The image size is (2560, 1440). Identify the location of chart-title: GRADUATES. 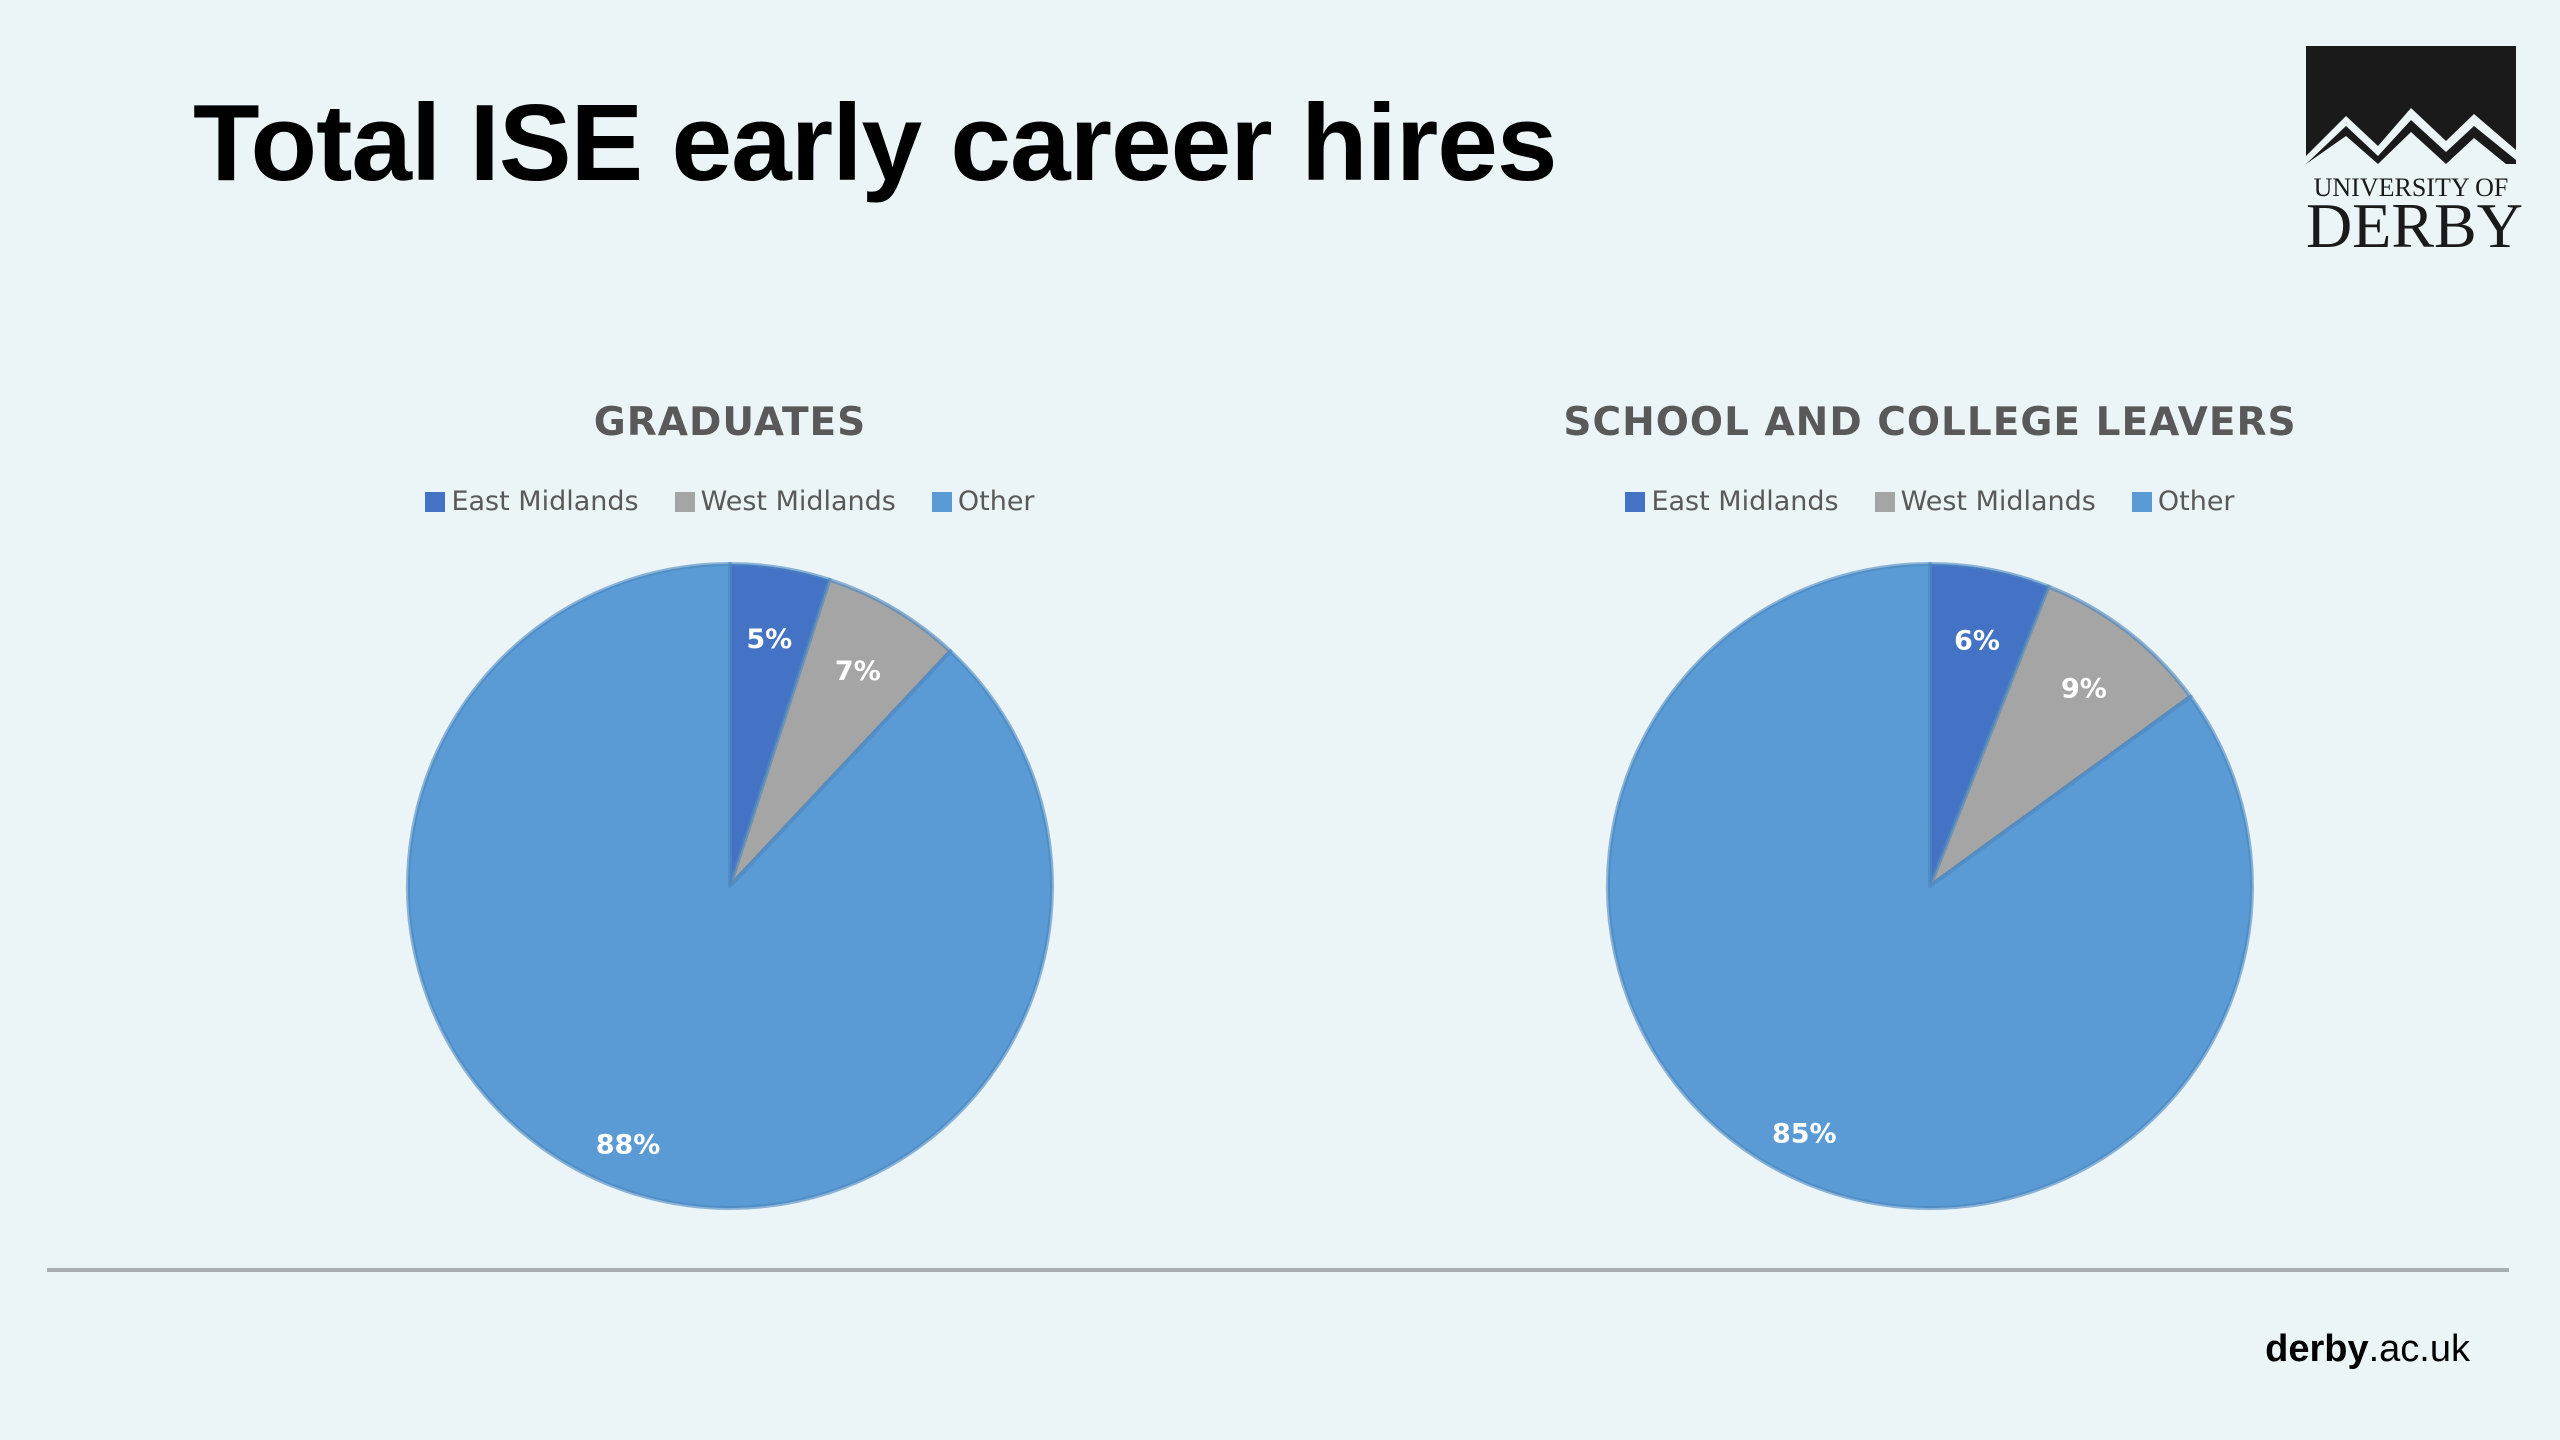
(730, 422).